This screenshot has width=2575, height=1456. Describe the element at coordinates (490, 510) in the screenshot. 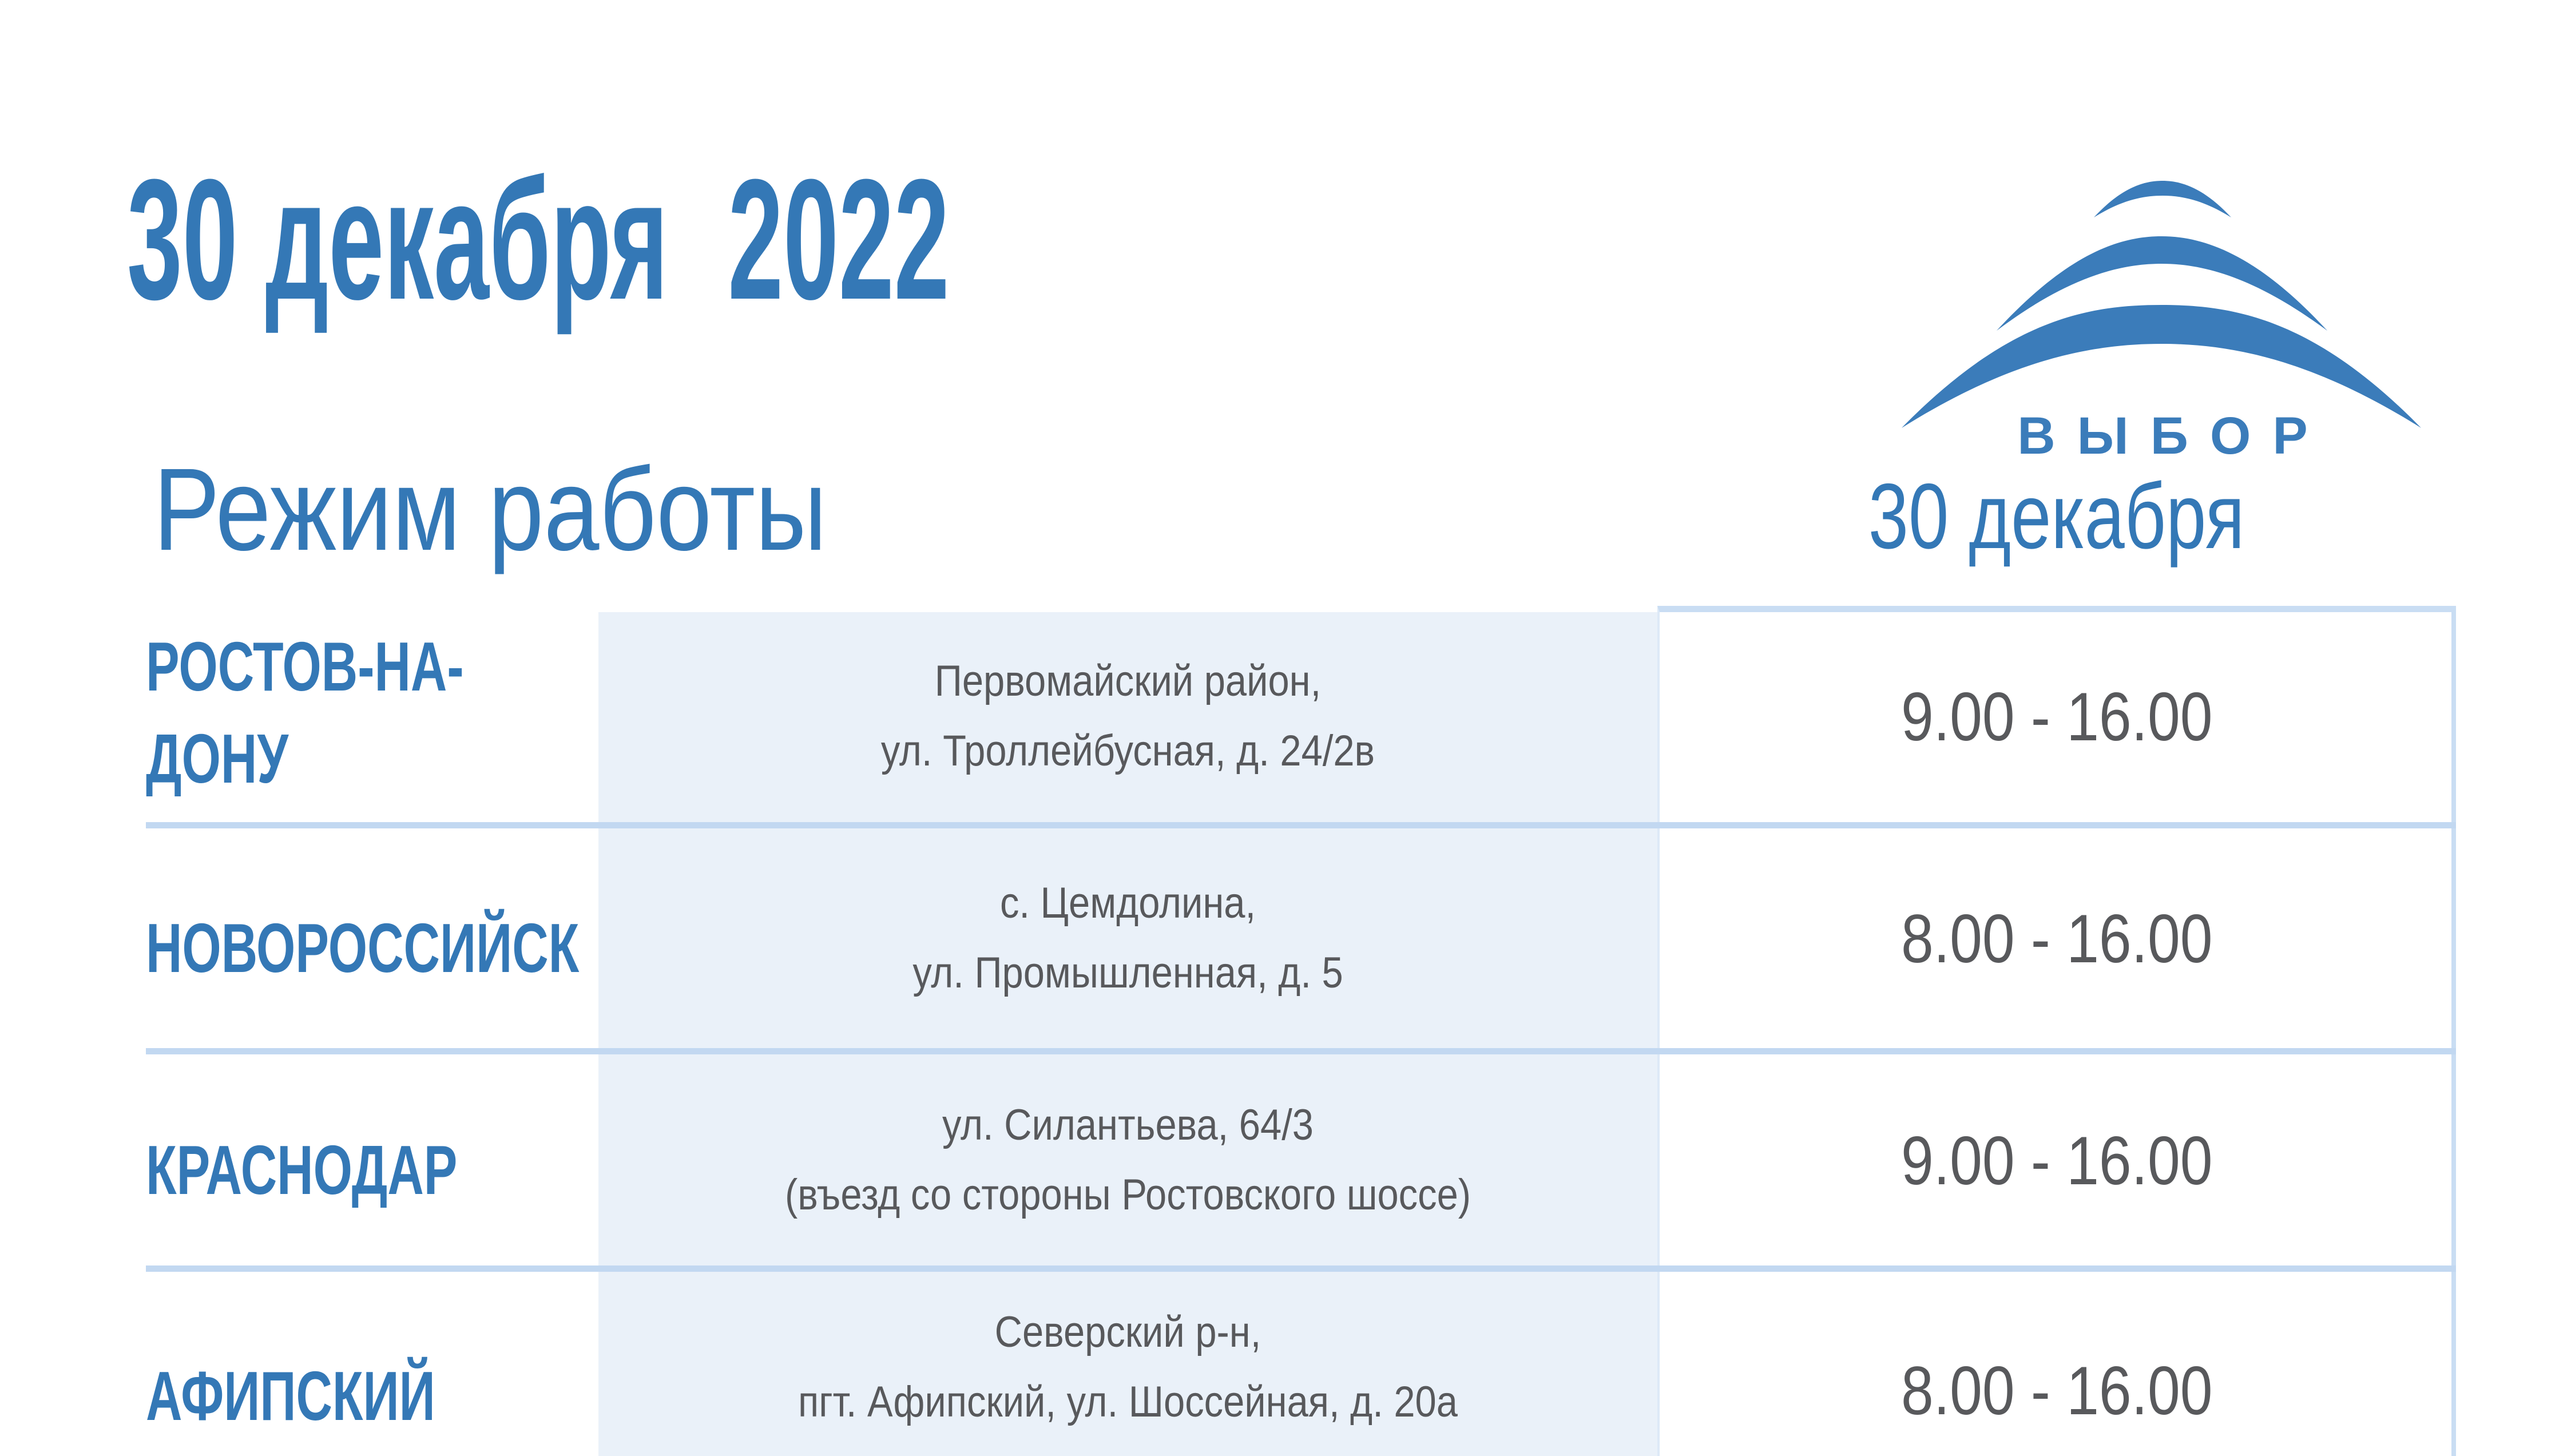

I see `section-heading-text: Режим работы` at that location.